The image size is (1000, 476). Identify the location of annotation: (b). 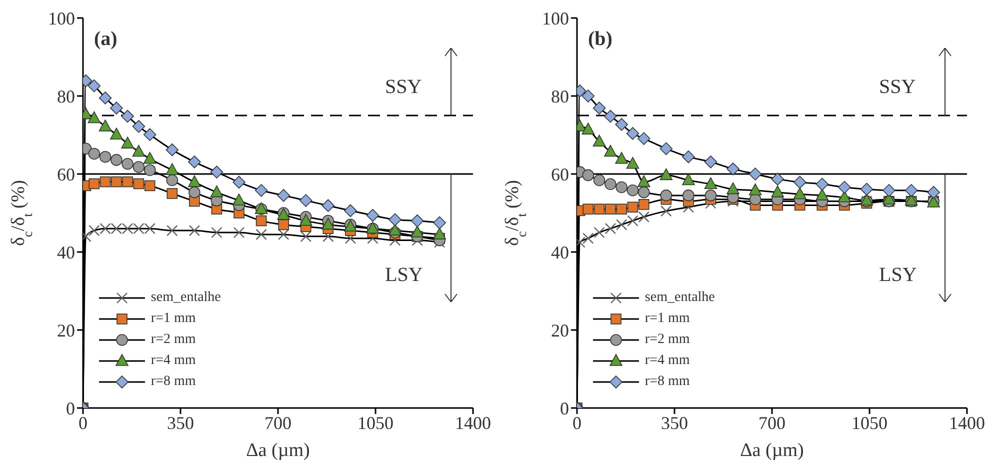
(600, 39).